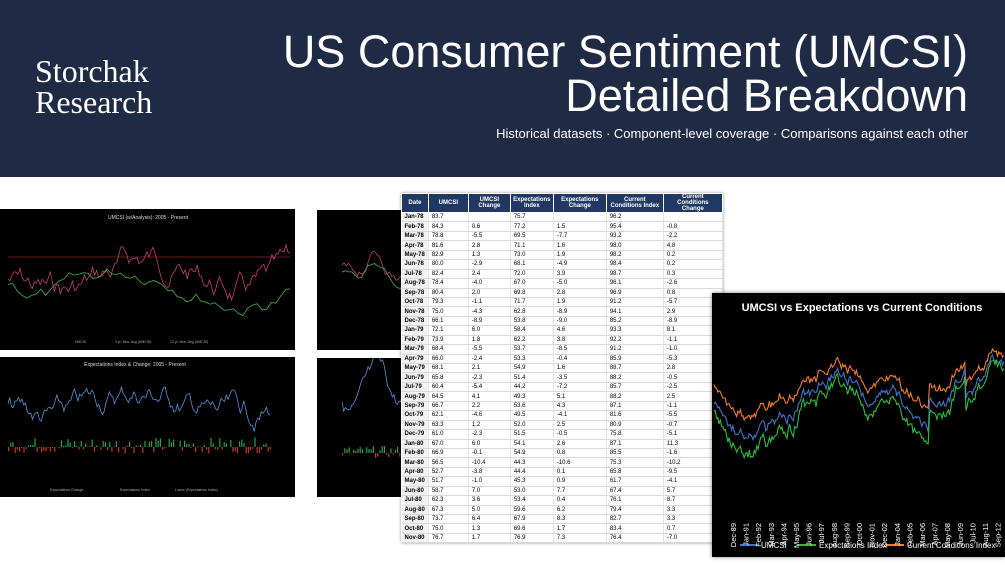 This screenshot has height=565, width=1005. Describe the element at coordinates (489, 203) in the screenshot. I see `column-header: UMCSI Change` at that location.